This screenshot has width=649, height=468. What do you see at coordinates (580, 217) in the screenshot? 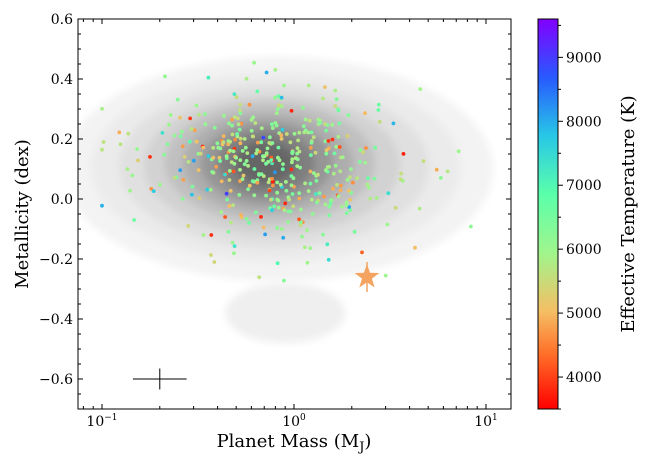
I see `colorbar-axis: 4000 5000 6000 7000 8000 9000` at bounding box center [580, 217].